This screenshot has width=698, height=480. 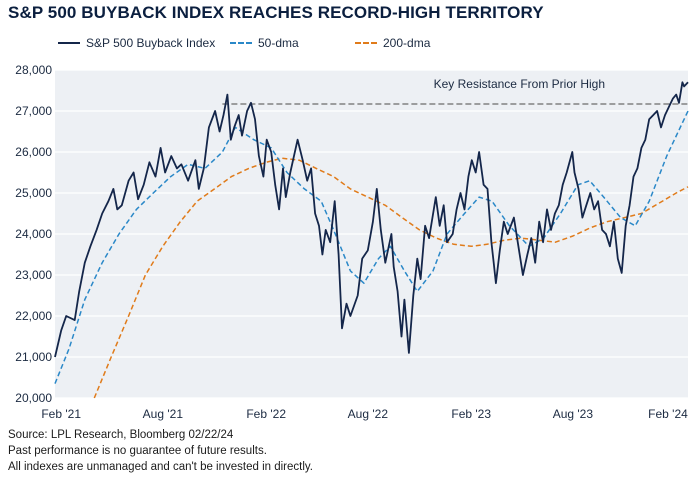 I want to click on x-tick-label: Aug '23, so click(x=573, y=414).